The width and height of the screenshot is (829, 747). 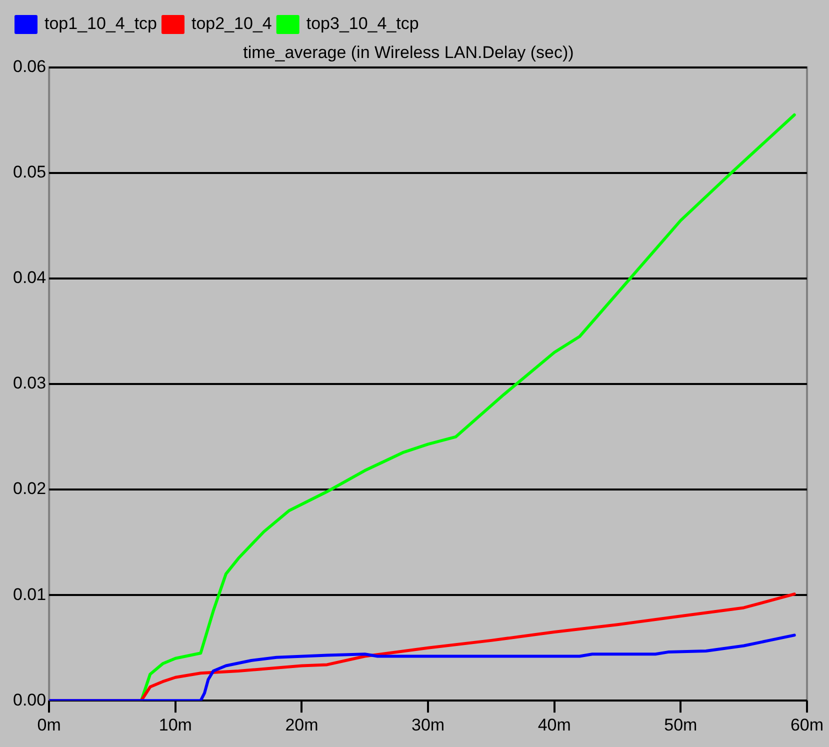 What do you see at coordinates (231, 24) in the screenshot?
I see `legend-label: top2_10_4` at bounding box center [231, 24].